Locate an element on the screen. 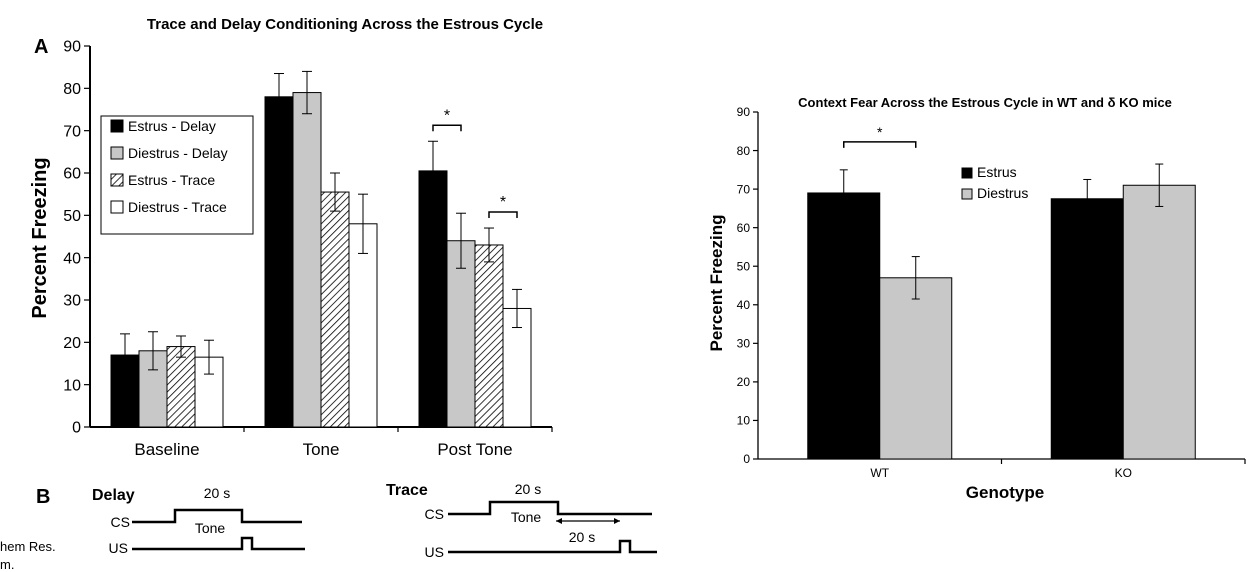 This screenshot has width=1248, height=572. delay-cs-label: CS is located at coordinates (120, 522).